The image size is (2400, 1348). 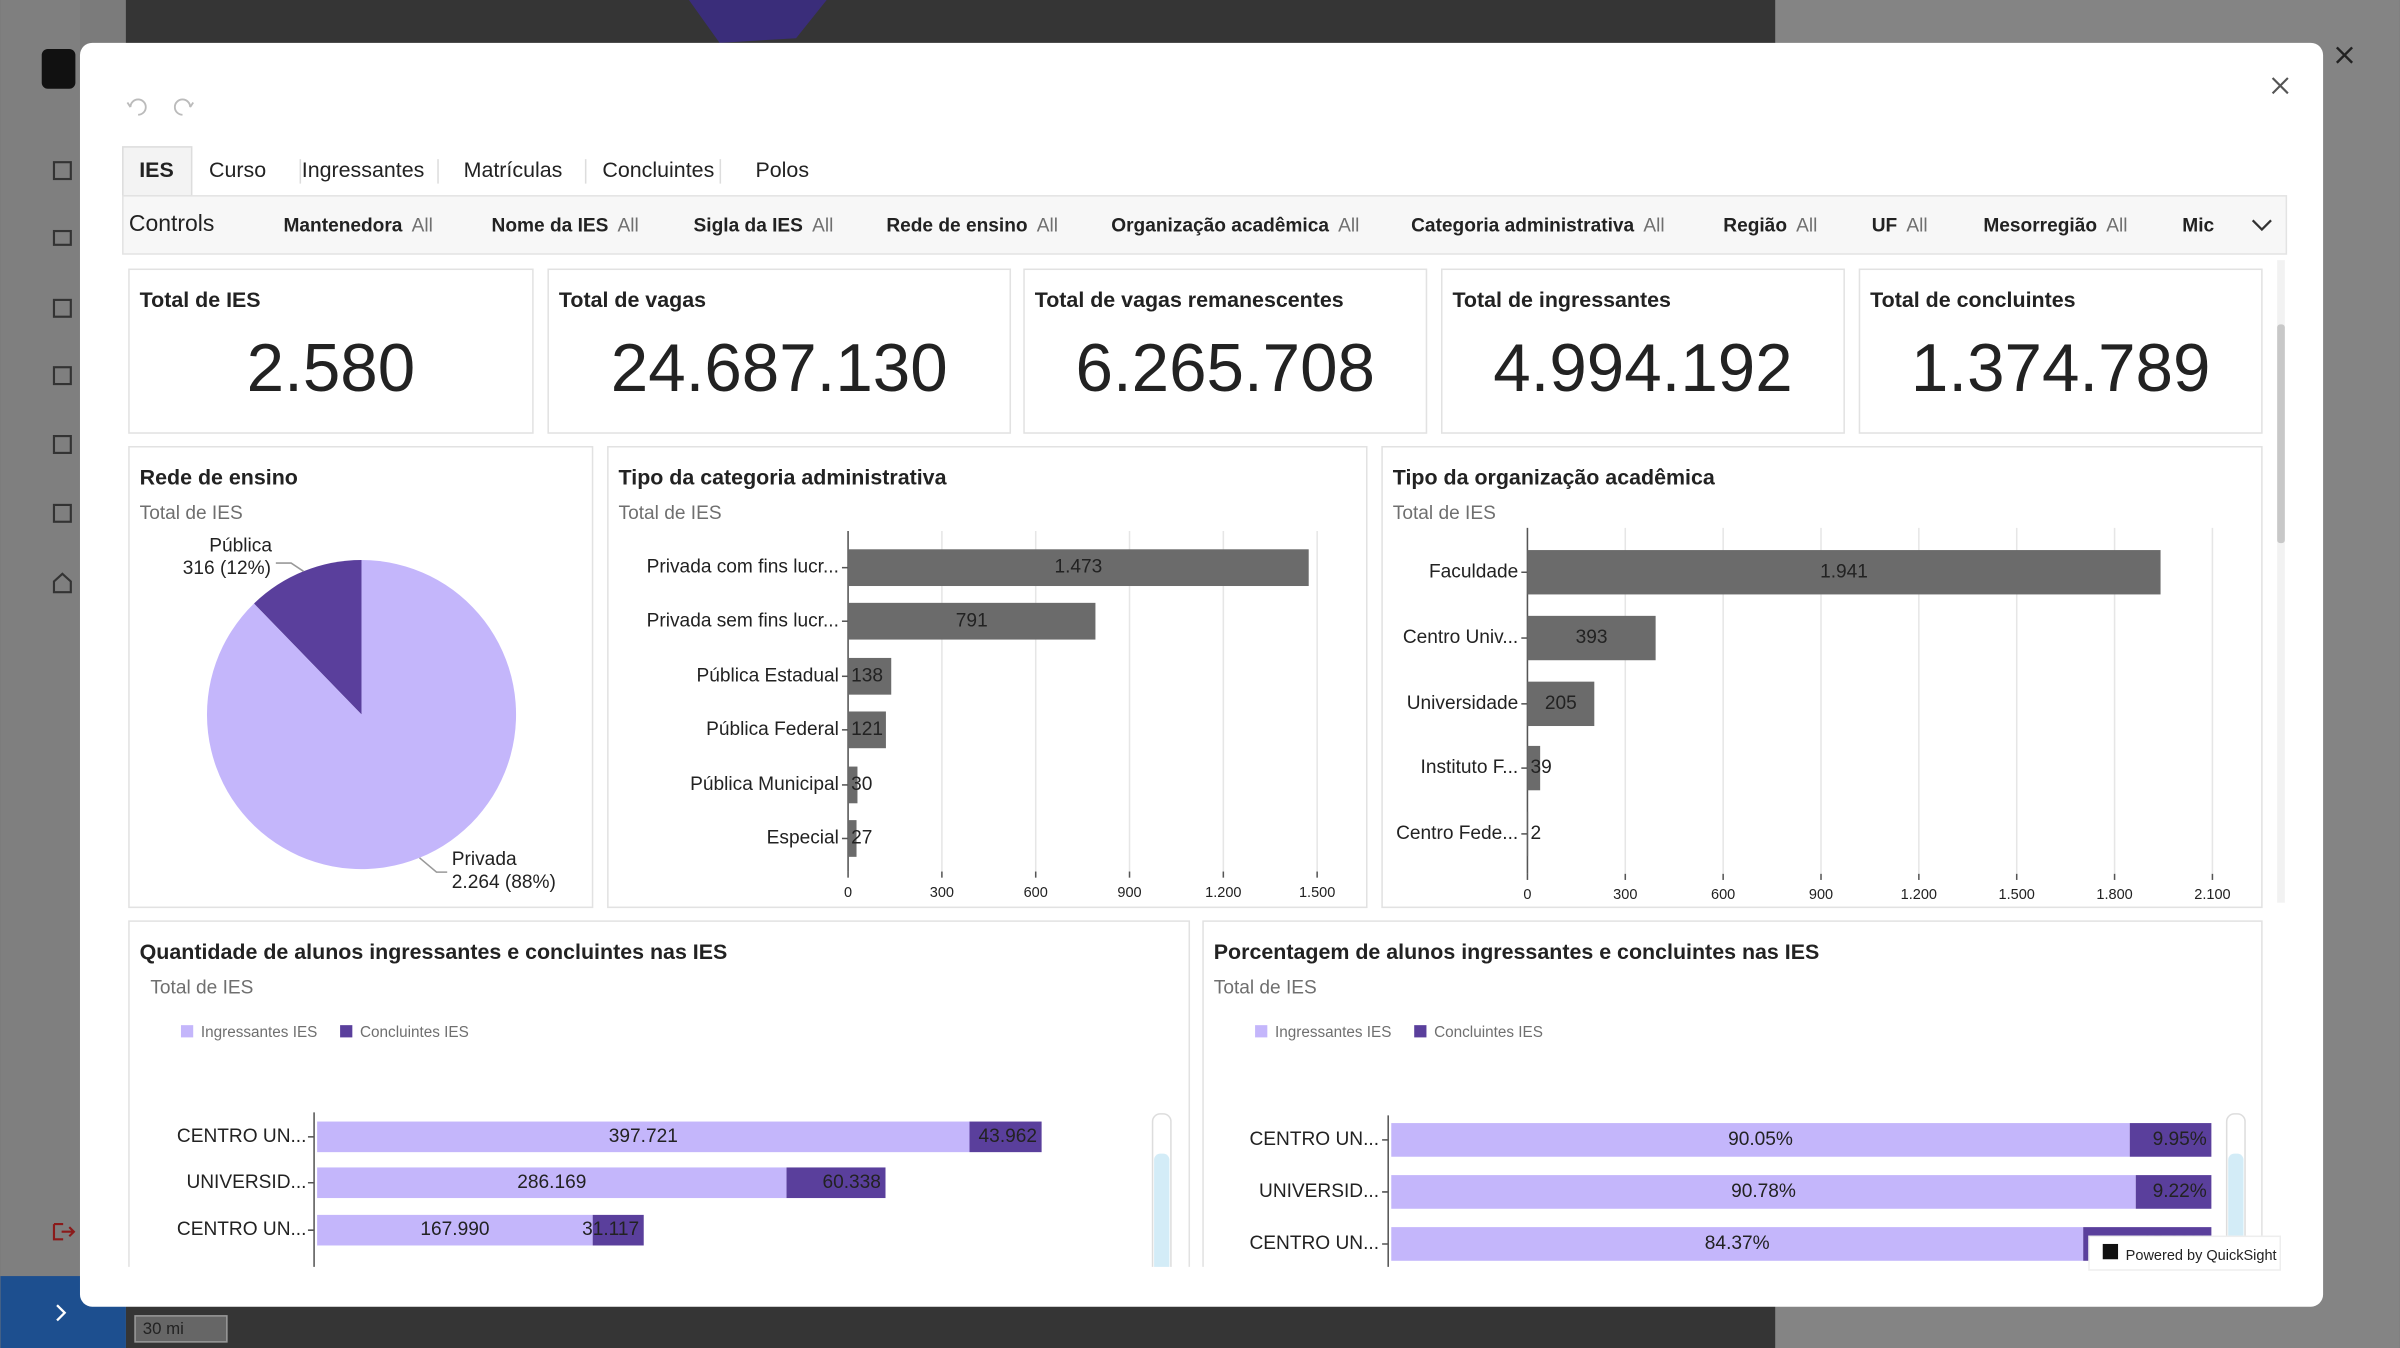 I want to click on controls-title: Controls, so click(x=171, y=223).